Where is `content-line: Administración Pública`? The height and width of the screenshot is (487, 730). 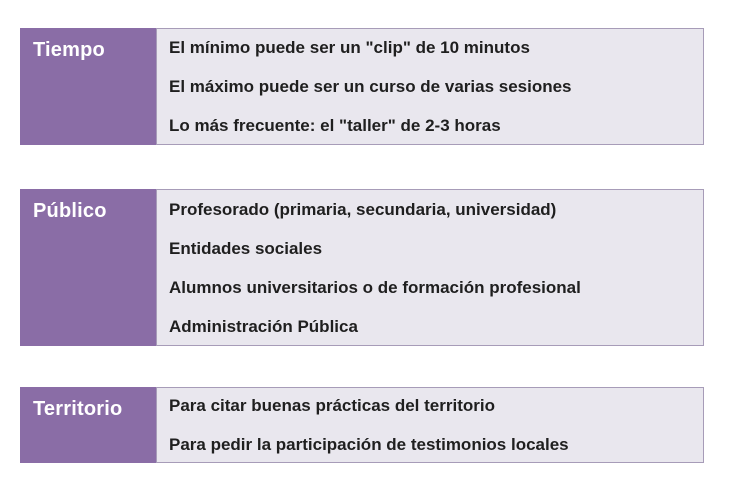
content-line: Administración Pública is located at coordinates (263, 326).